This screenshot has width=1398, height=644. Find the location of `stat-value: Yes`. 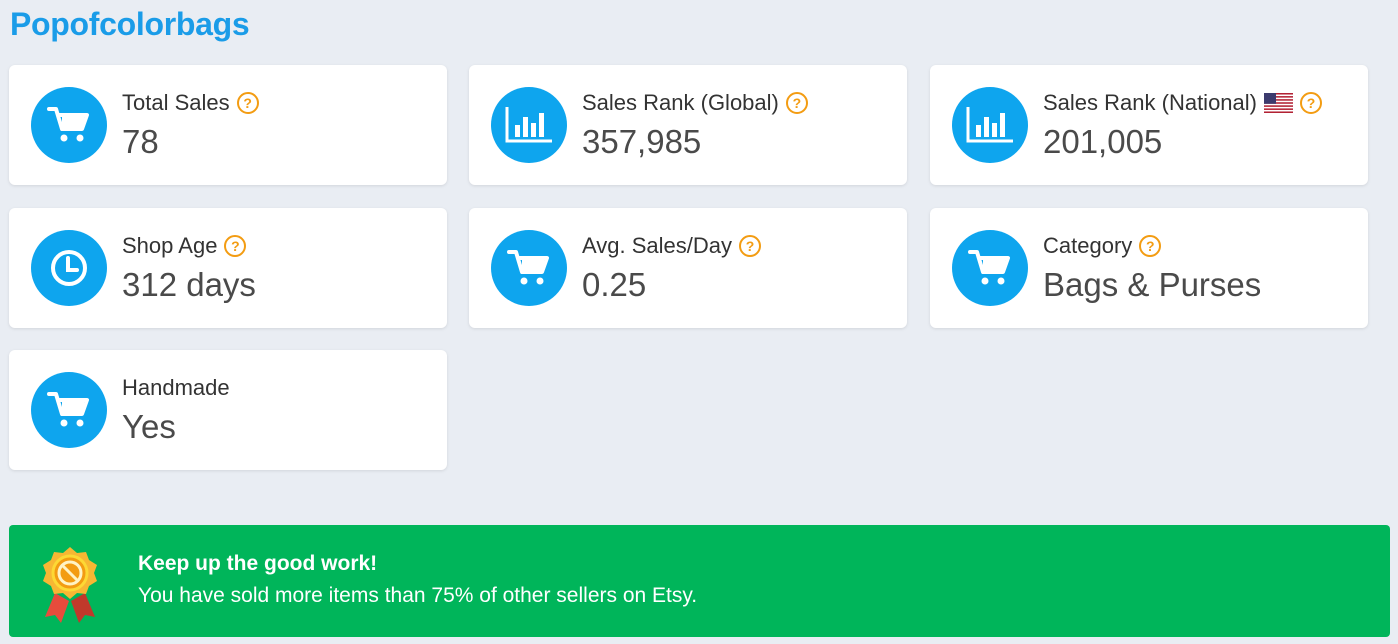

stat-value: Yes is located at coordinates (149, 426).